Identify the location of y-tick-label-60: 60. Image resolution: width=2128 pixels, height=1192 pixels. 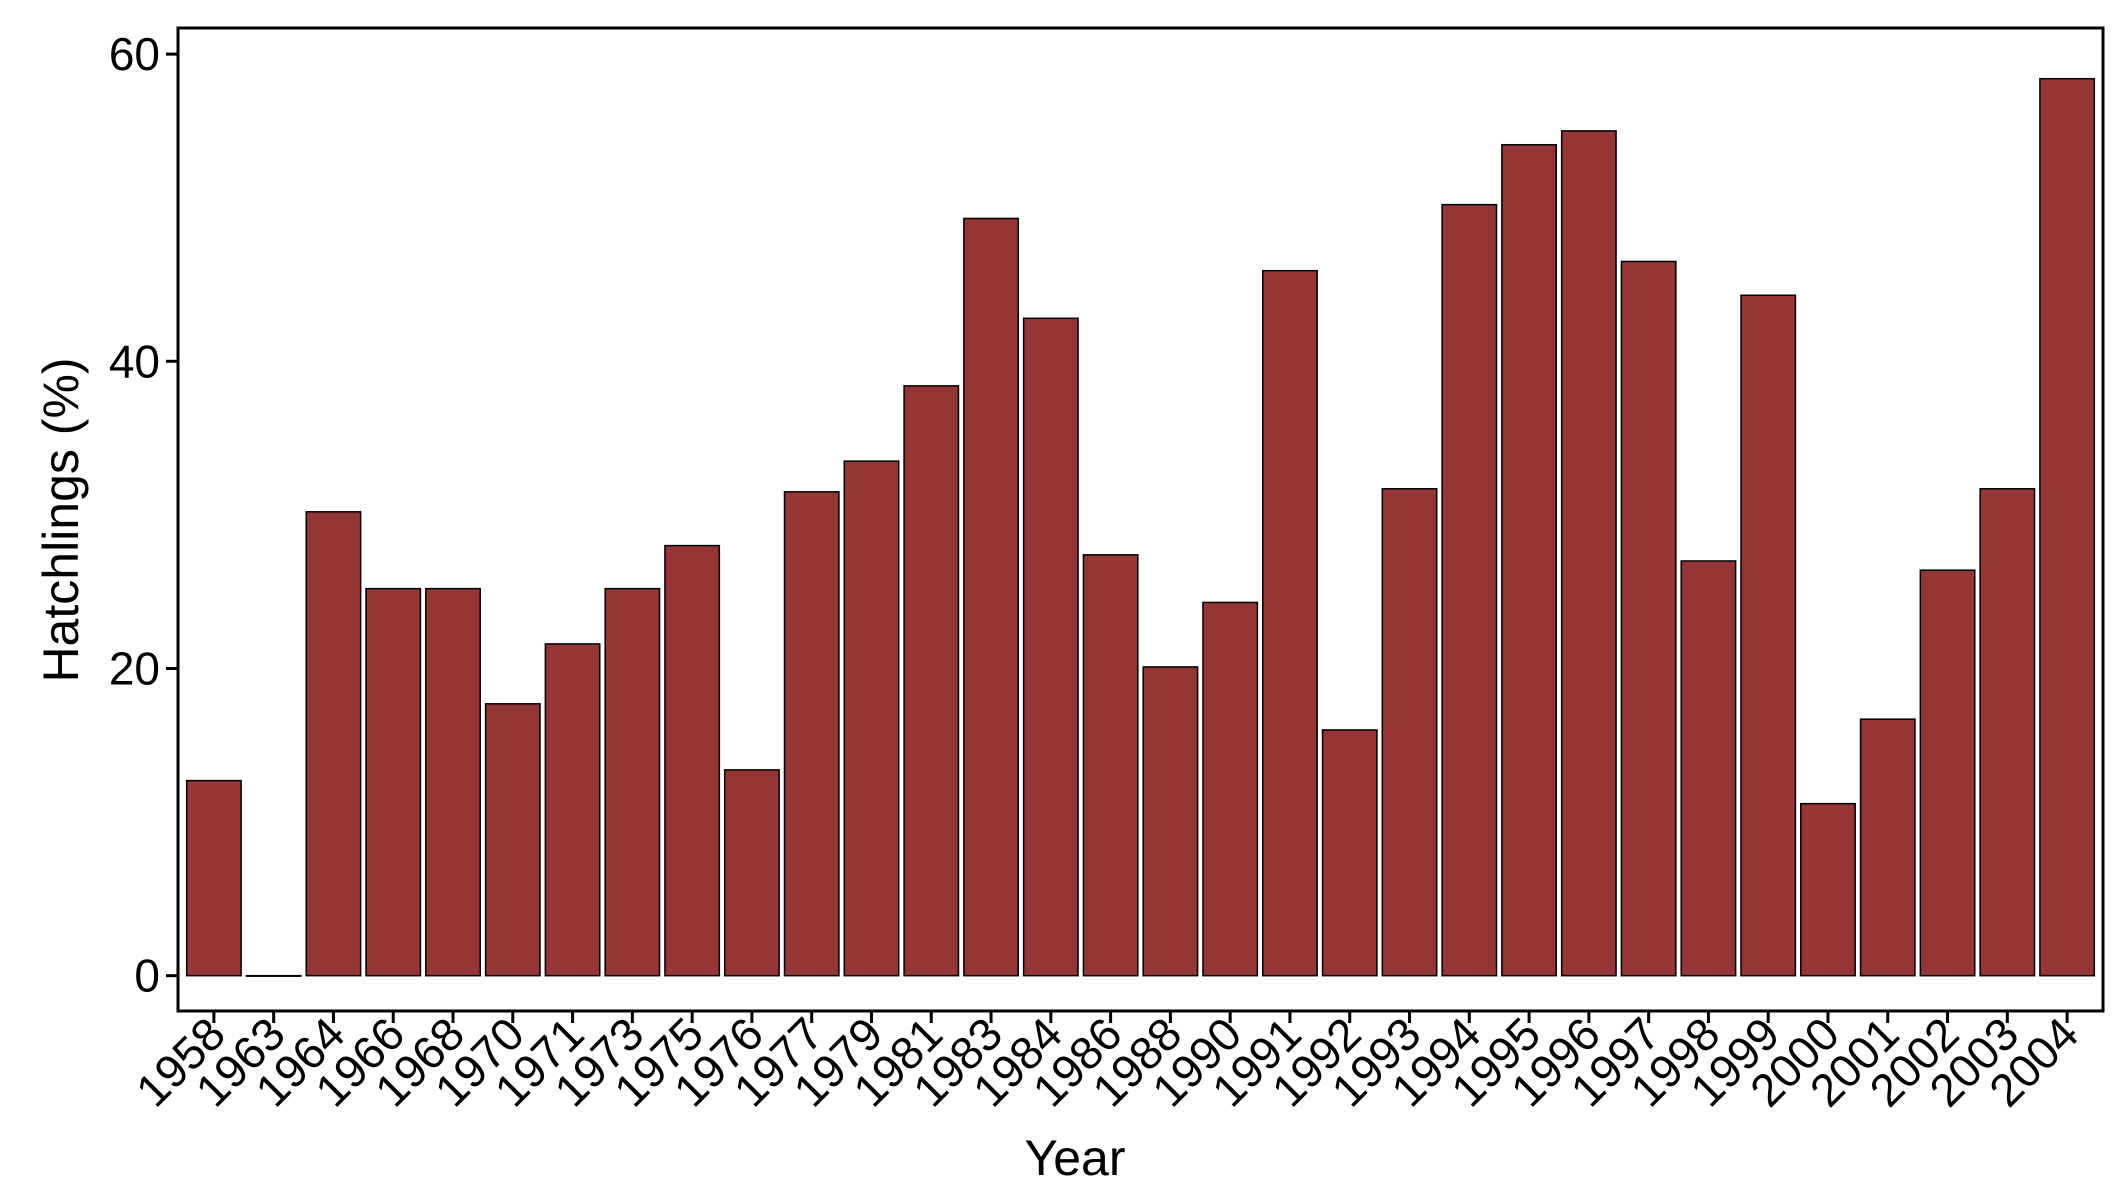
(134, 54).